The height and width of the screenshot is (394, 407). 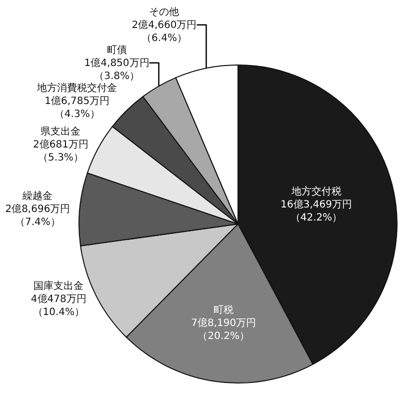 I want to click on slice-label: 地方交付税, so click(x=316, y=191).